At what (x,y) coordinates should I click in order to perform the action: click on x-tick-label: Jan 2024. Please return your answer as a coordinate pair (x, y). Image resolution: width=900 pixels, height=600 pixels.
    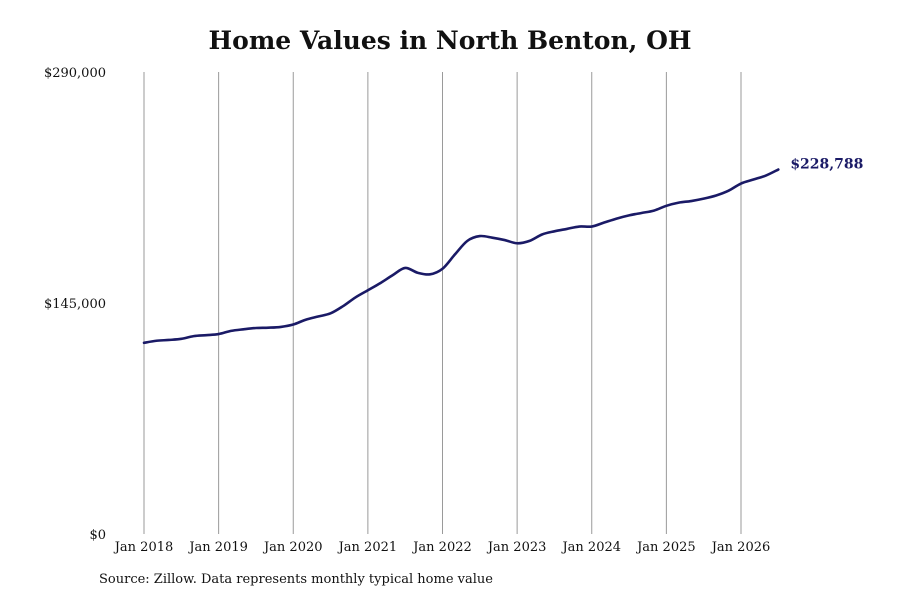
    Looking at the image, I should click on (590, 547).